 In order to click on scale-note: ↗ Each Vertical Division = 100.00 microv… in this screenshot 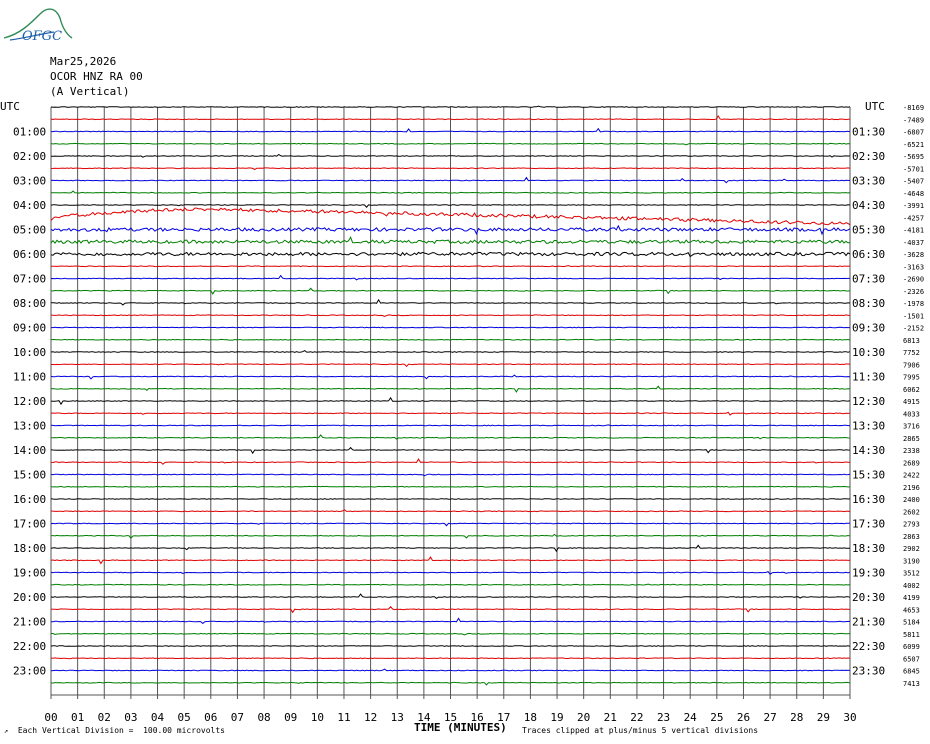, I will do `click(114, 730)`.